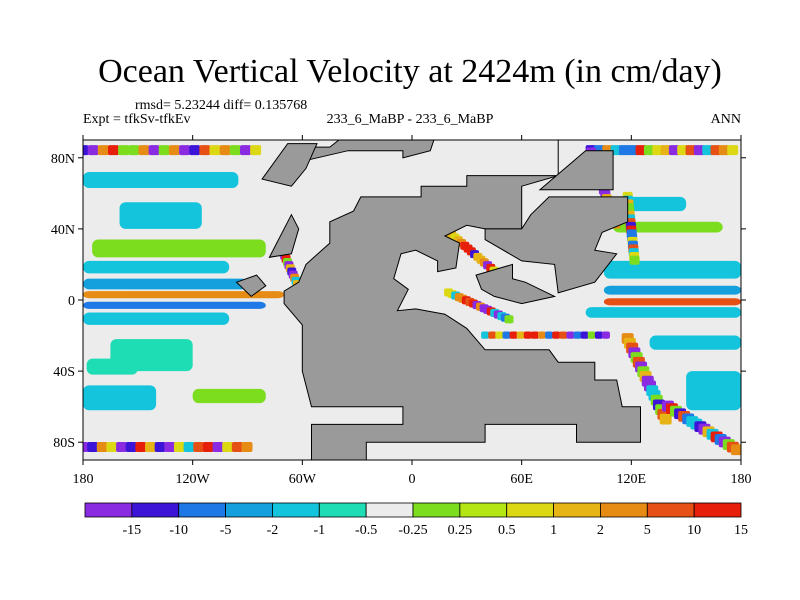 Image resolution: width=800 pixels, height=600 pixels. I want to click on band-wp-18n, so click(672, 269).